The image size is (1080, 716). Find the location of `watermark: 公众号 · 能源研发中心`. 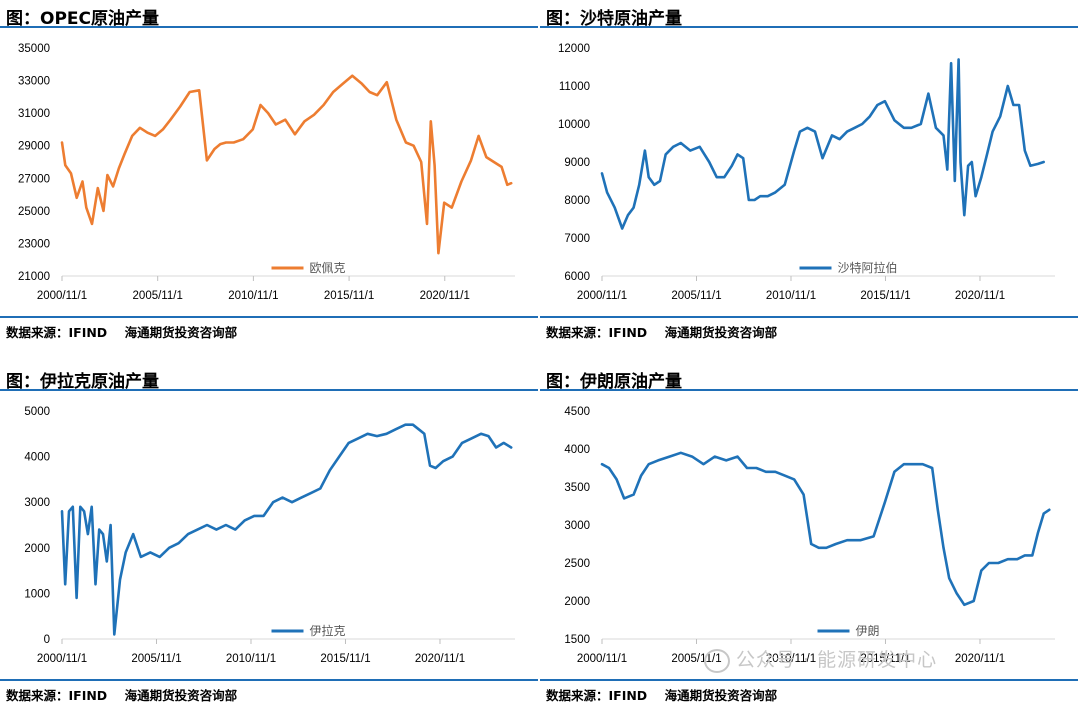

watermark: 公众号 · 能源研发中心 is located at coordinates (820, 659).